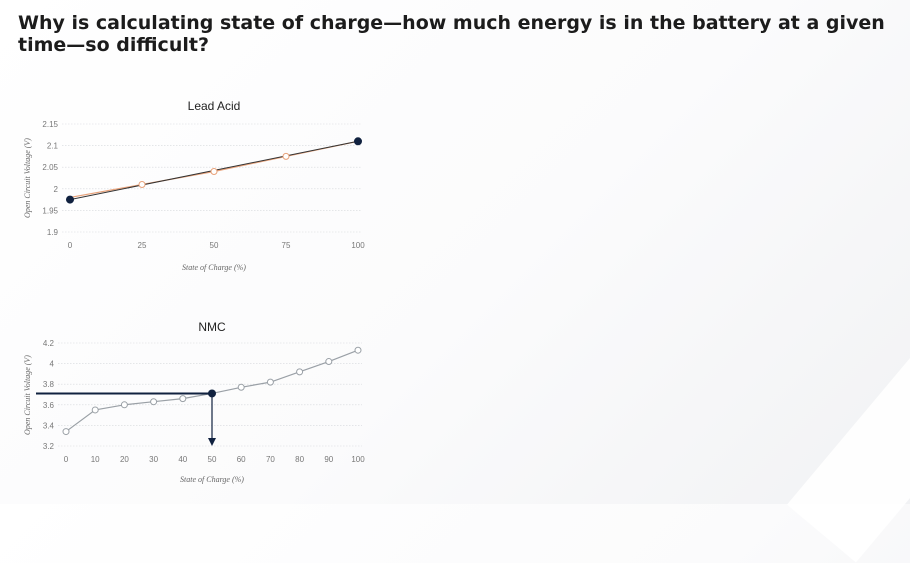 Image resolution: width=910 pixels, height=563 pixels. Describe the element at coordinates (328, 459) in the screenshot. I see `x-tick-label: 90` at that location.